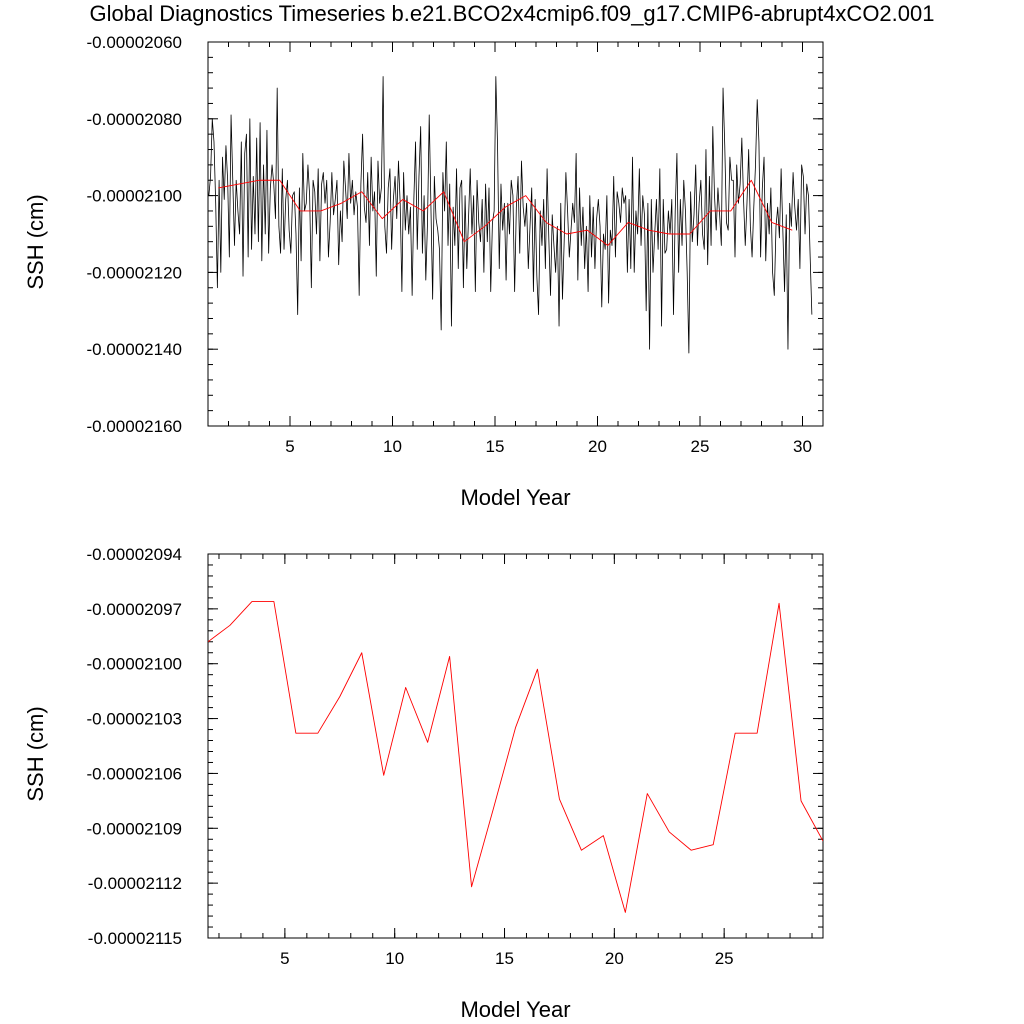 The width and height of the screenshot is (1024, 1024). Describe the element at coordinates (134, 719) in the screenshot. I see `y-tick-label: -0.00002103` at that location.